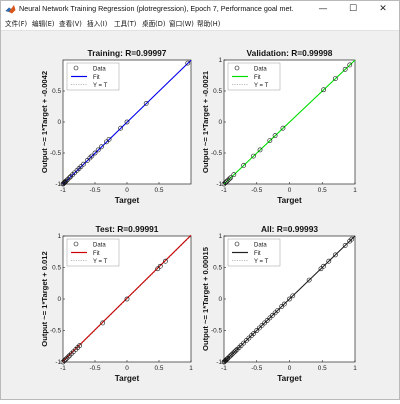  Describe the element at coordinates (59, 299) in the screenshot. I see `y-tick-label: 0` at that location.